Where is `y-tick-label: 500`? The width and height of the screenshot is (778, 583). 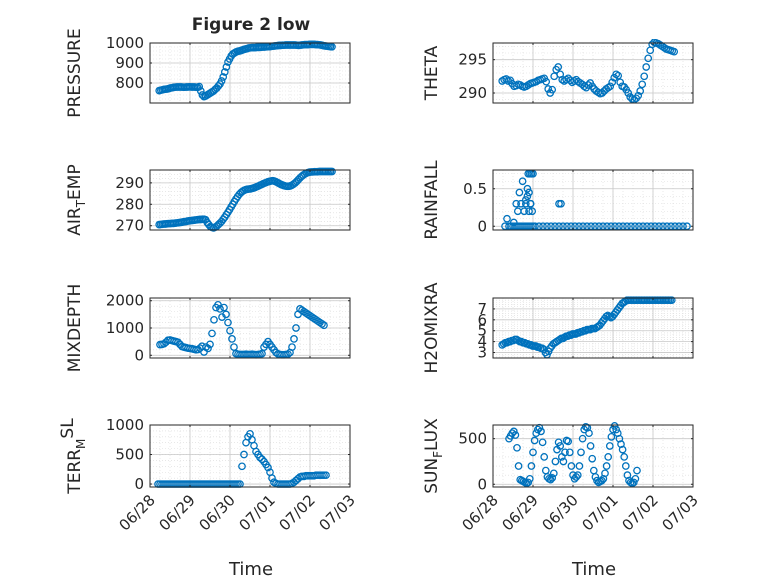 y-tick-label: 500 is located at coordinates (472, 439).